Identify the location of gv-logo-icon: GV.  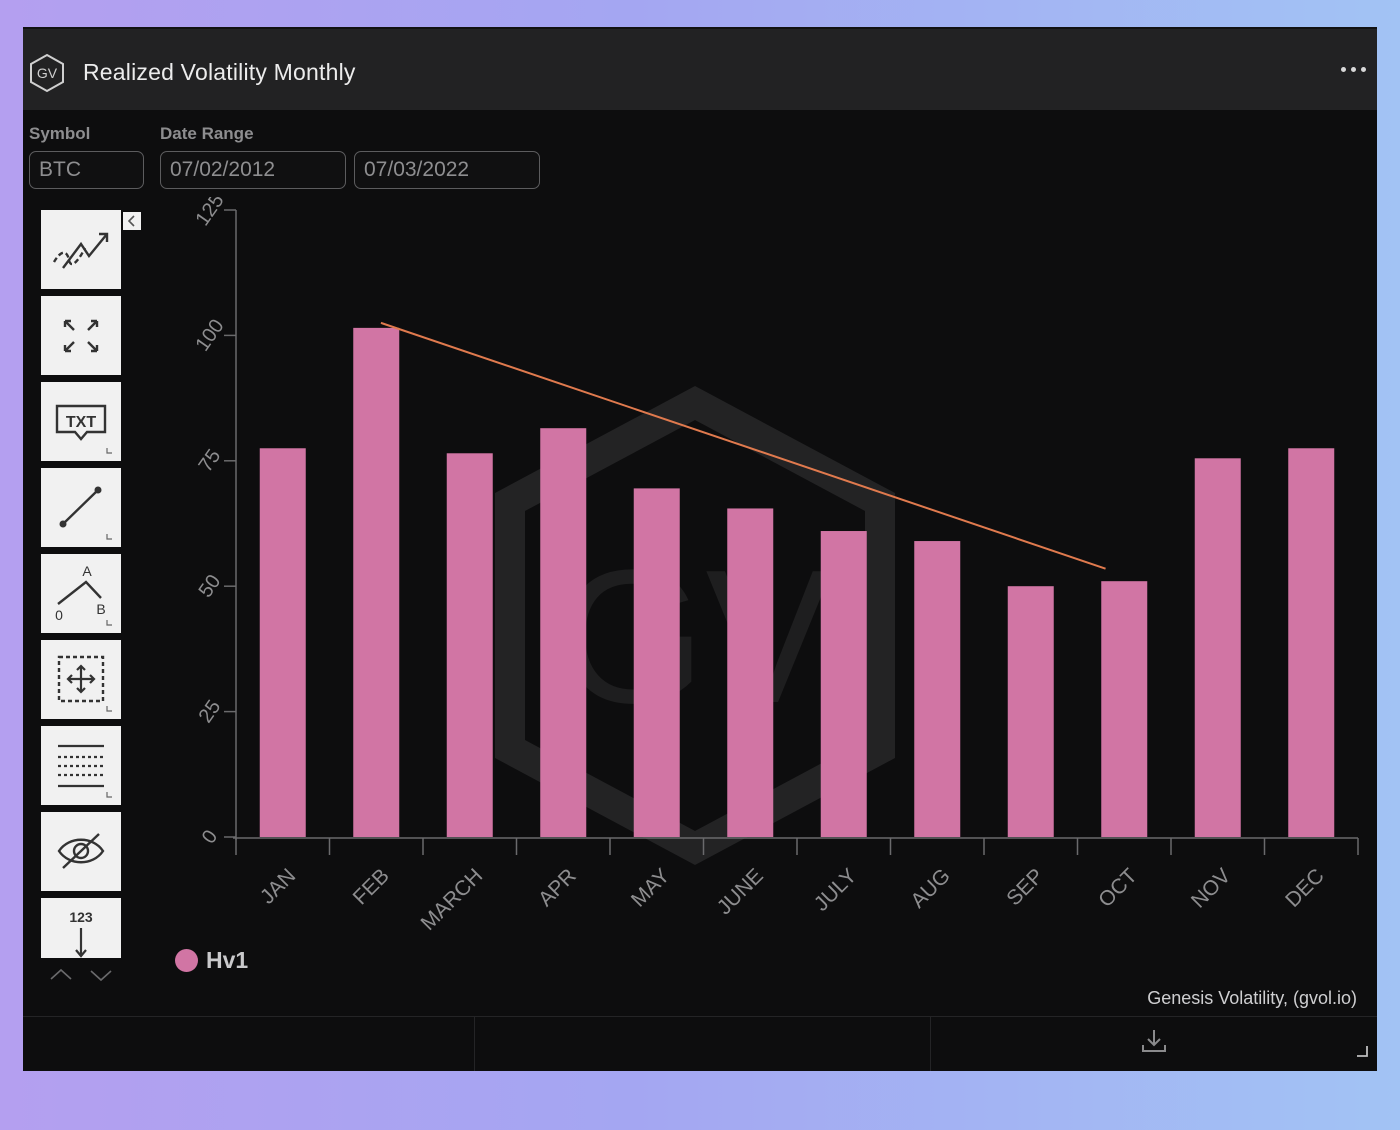
(47, 73).